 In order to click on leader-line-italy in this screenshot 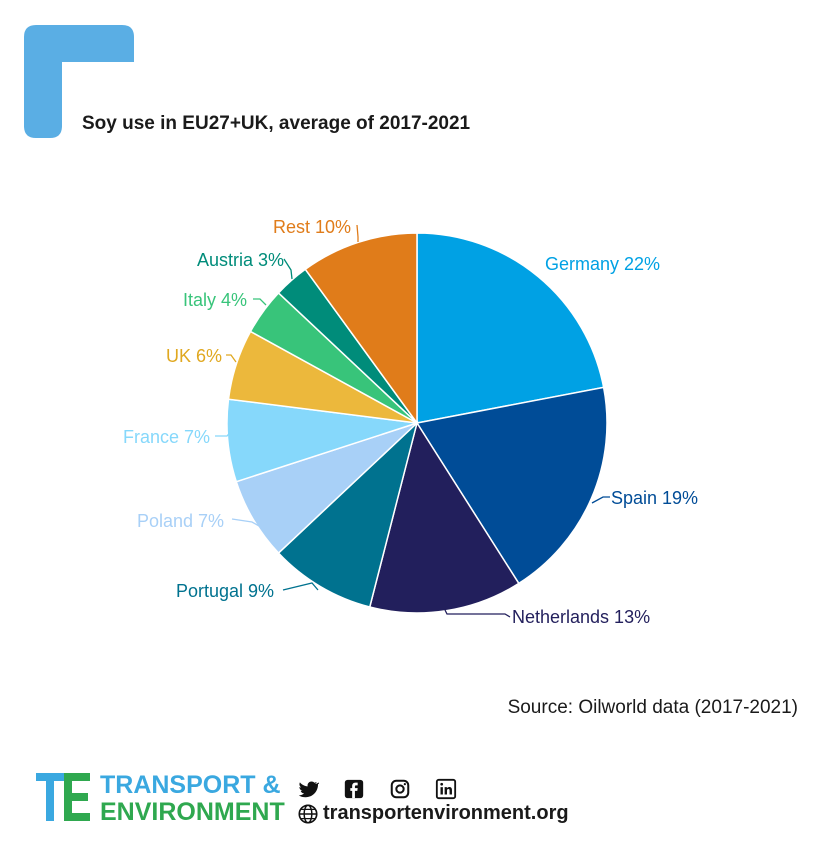, I will do `click(260, 302)`.